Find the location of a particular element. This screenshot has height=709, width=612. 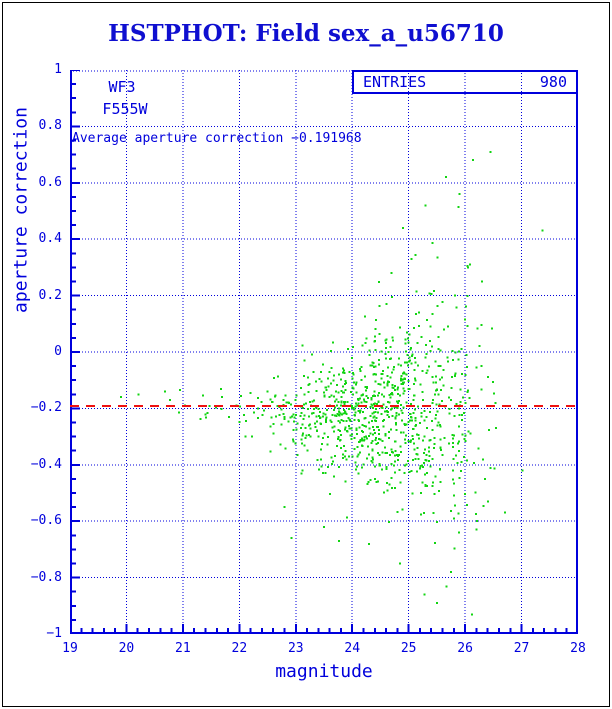

x-tick-label: 23 is located at coordinates (295, 648).